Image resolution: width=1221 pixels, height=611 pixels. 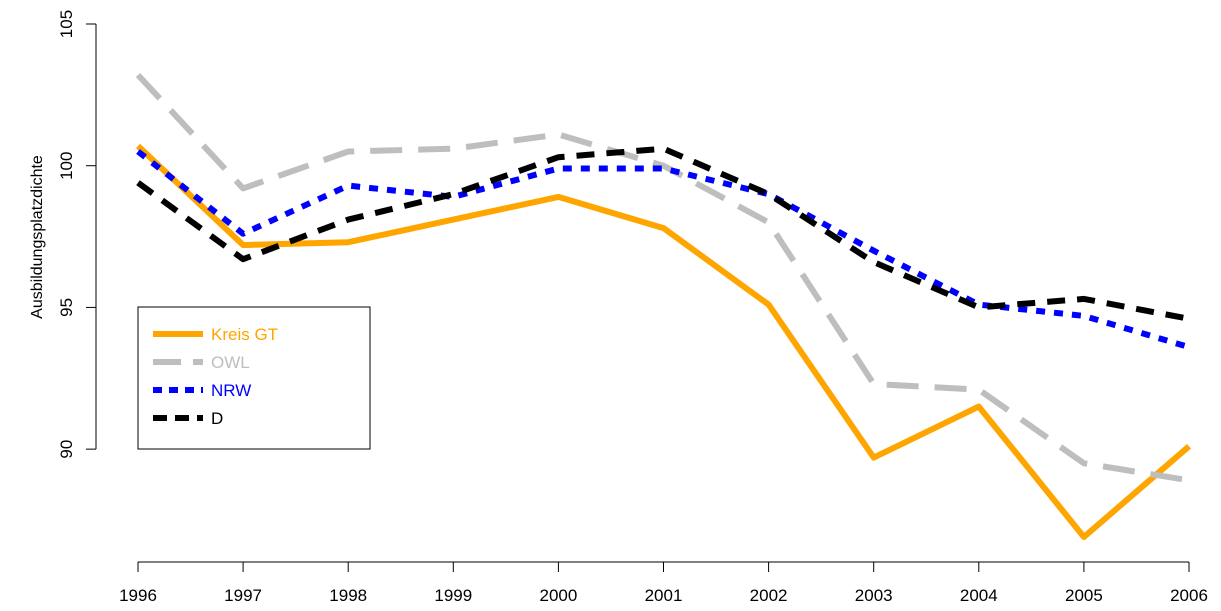 I want to click on y-tick-label: 105, so click(x=66, y=24).